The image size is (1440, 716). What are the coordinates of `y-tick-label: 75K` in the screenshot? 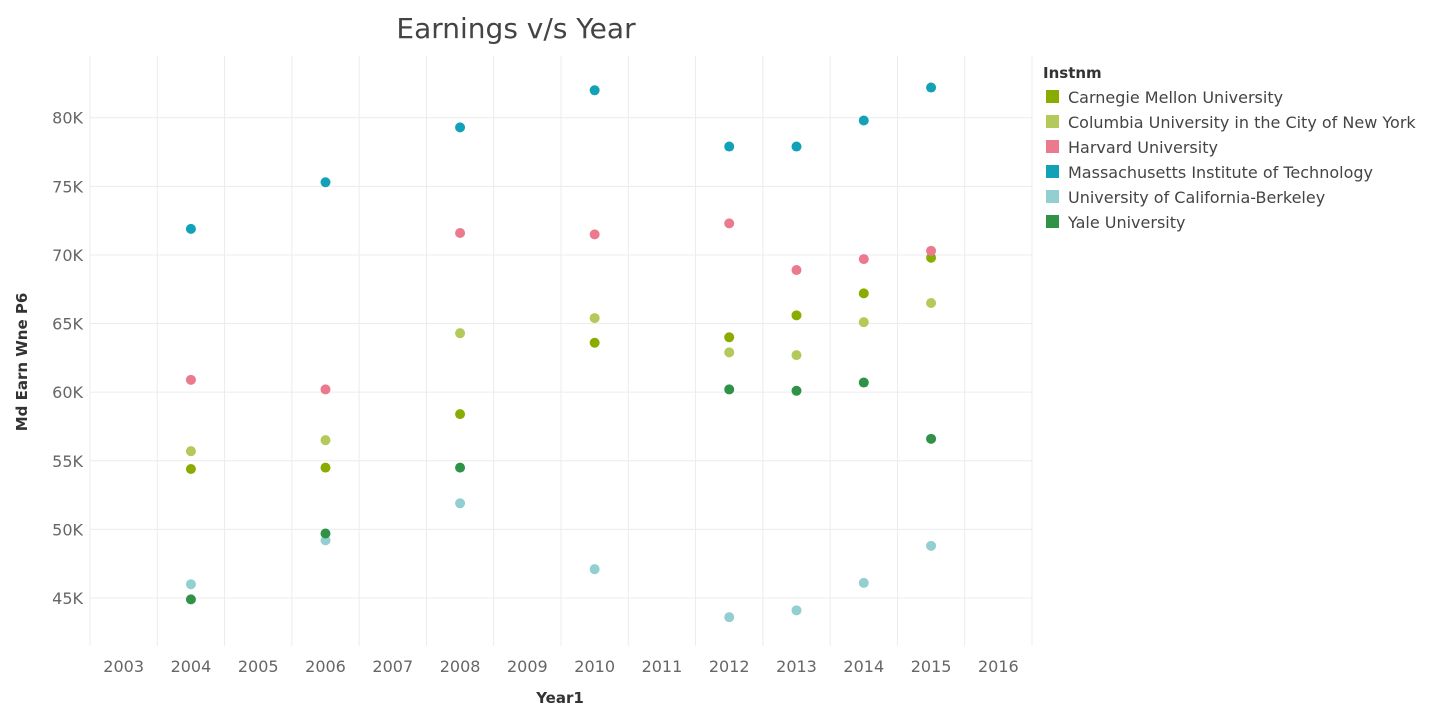 It's located at (67, 186).